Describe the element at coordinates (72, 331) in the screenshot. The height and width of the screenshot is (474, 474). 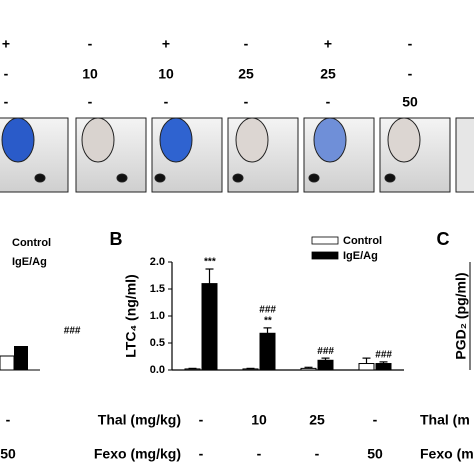
I see `annotation: ###` at that location.